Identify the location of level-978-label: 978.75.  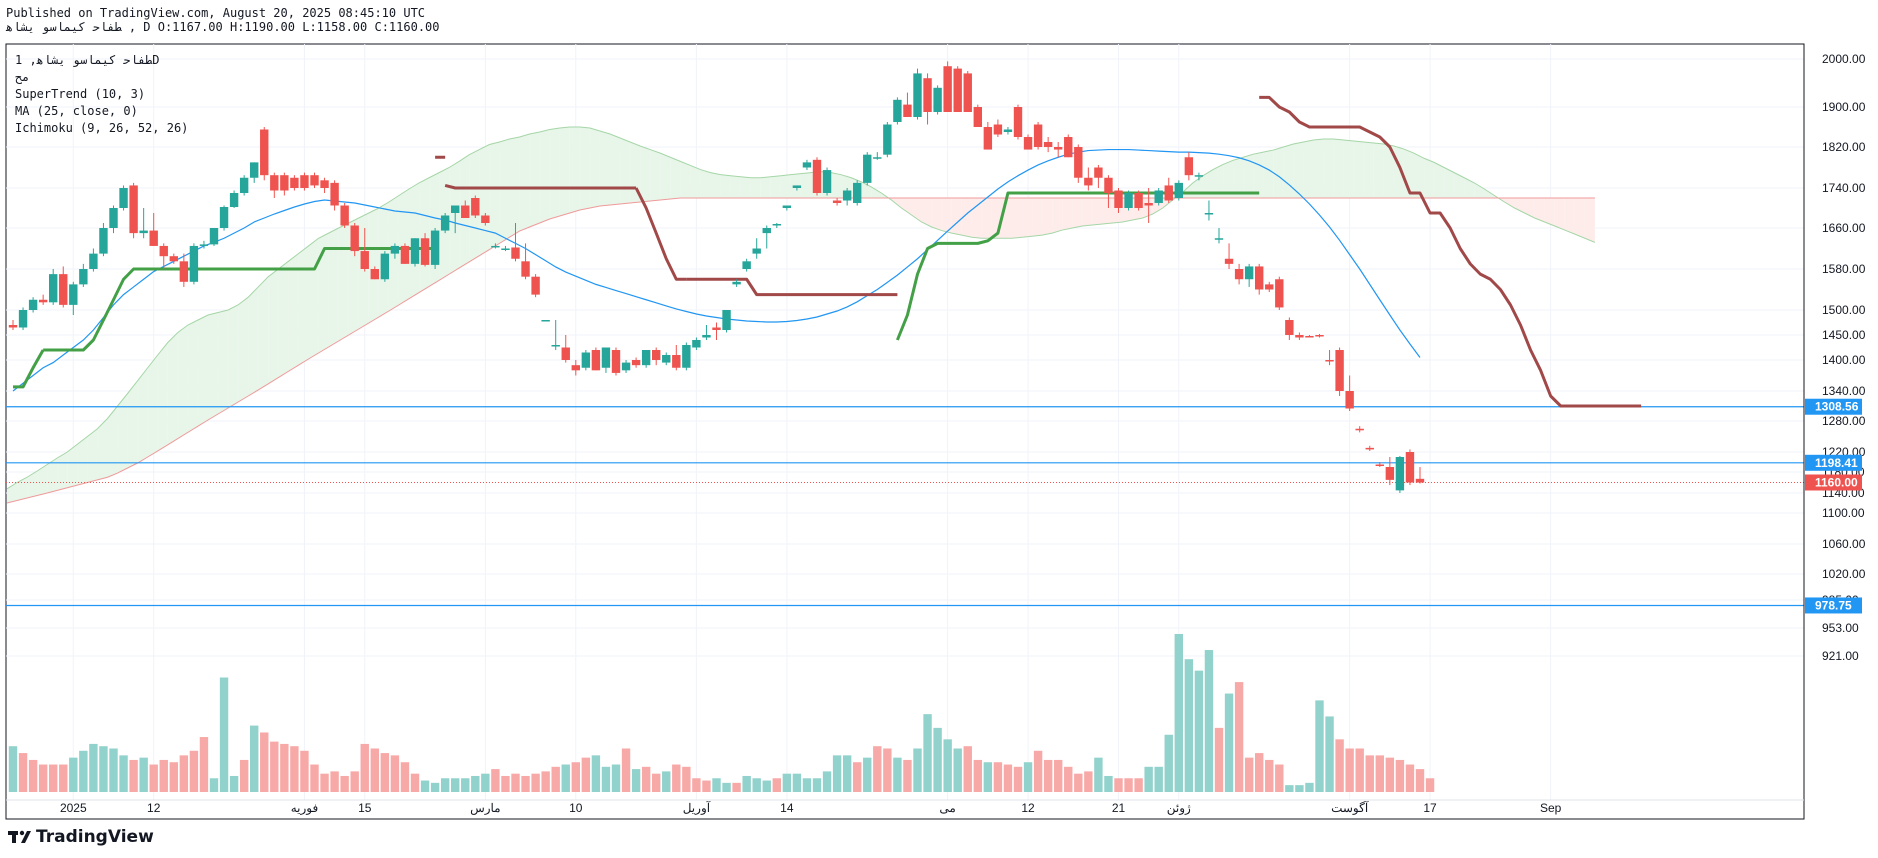
(1833, 605).